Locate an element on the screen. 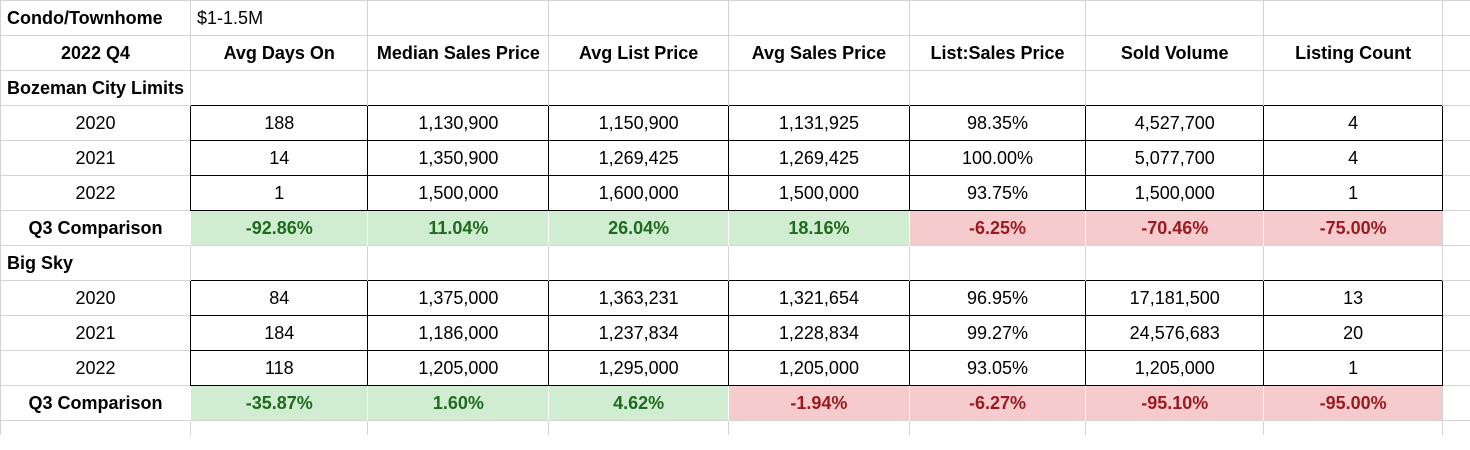 This screenshot has height=450, width=1470. value-cell: 1,375,000 is located at coordinates (458, 298).